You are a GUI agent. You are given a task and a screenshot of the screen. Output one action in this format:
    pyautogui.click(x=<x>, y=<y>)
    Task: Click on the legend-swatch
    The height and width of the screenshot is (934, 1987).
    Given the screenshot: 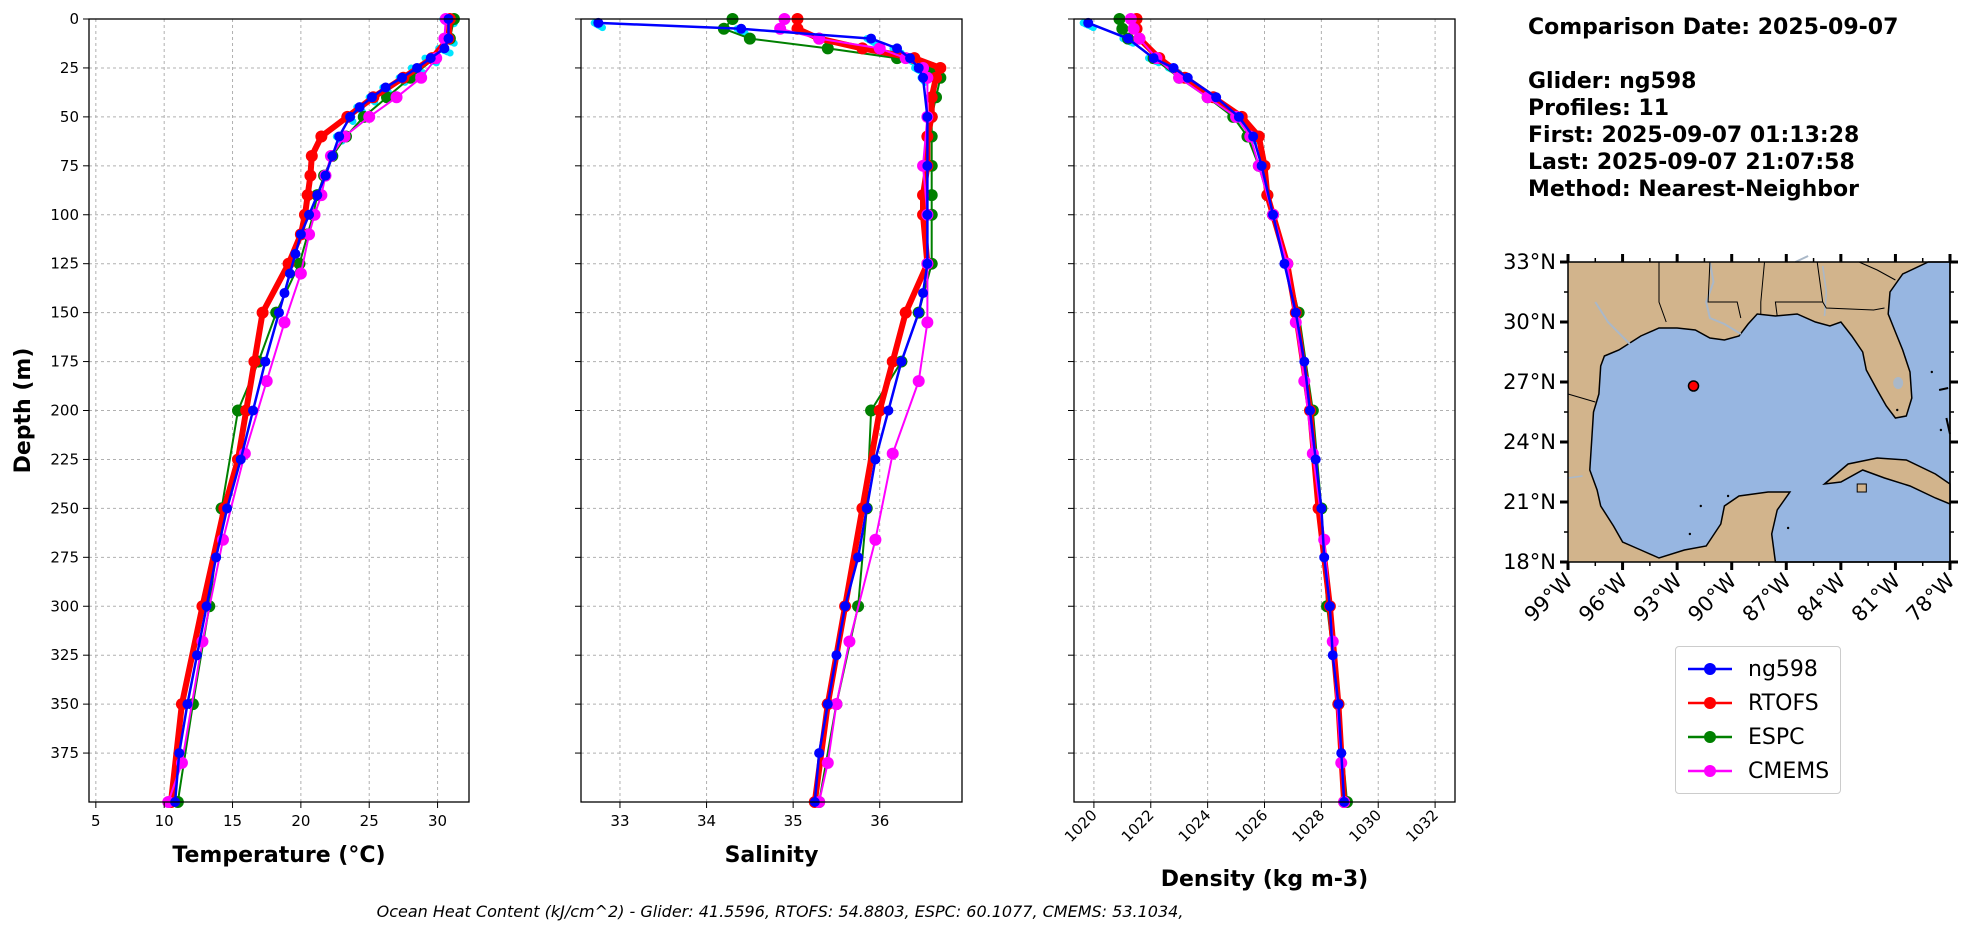 What is the action you would take?
    pyautogui.click(x=1710, y=703)
    